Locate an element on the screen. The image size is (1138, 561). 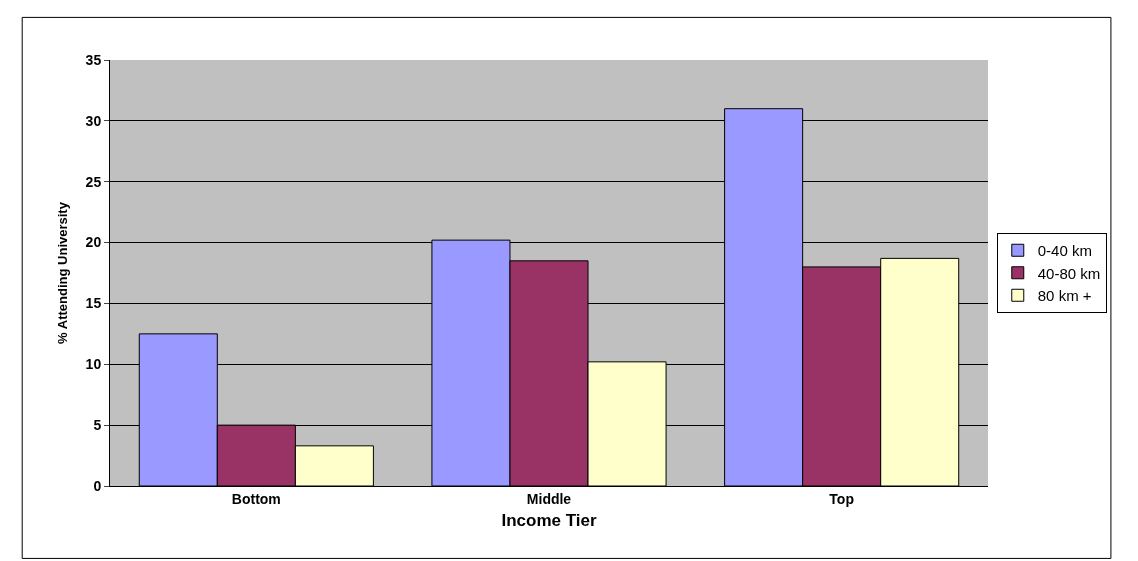
y-tick-label: 10 is located at coordinates (93, 364).